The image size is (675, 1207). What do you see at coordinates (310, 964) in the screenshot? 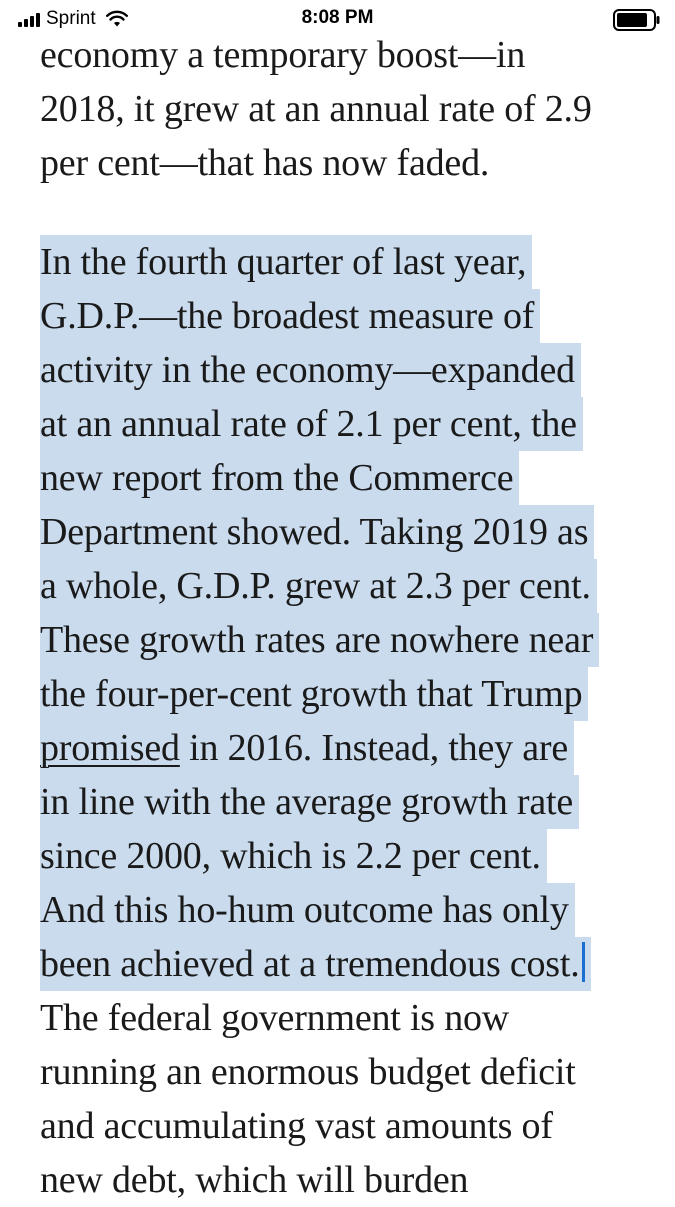
I see `selected-text-fragment: been achieved at a tremendous cost.` at bounding box center [310, 964].